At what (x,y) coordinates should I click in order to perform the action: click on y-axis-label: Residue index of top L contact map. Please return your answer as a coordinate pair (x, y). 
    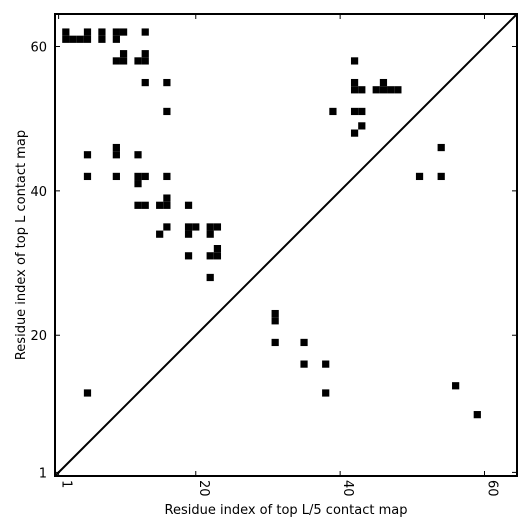
    Looking at the image, I should click on (21, 245).